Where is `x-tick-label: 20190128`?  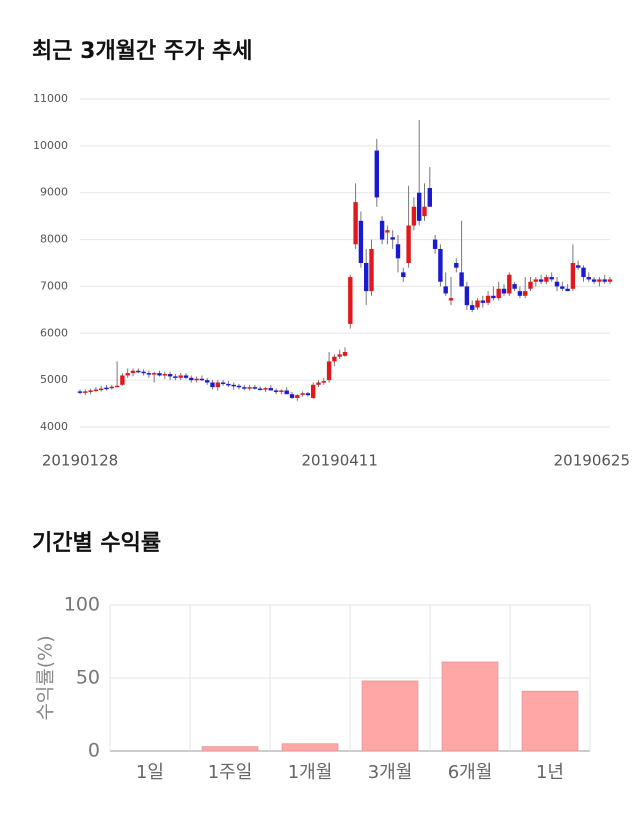 x-tick-label: 20190128 is located at coordinates (80, 461).